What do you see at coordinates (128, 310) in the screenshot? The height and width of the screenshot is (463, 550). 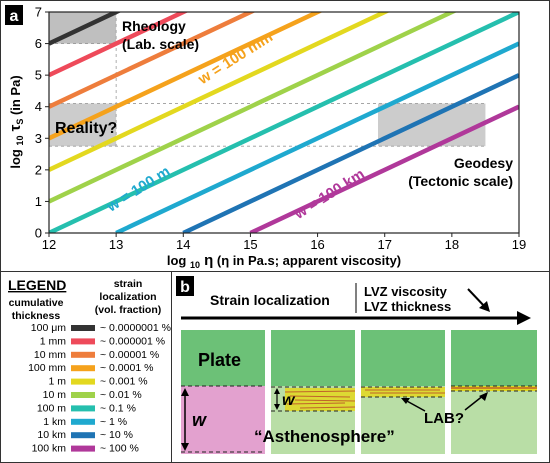 I see `legend-col2-header-3: (vol. fraction)` at bounding box center [128, 310].